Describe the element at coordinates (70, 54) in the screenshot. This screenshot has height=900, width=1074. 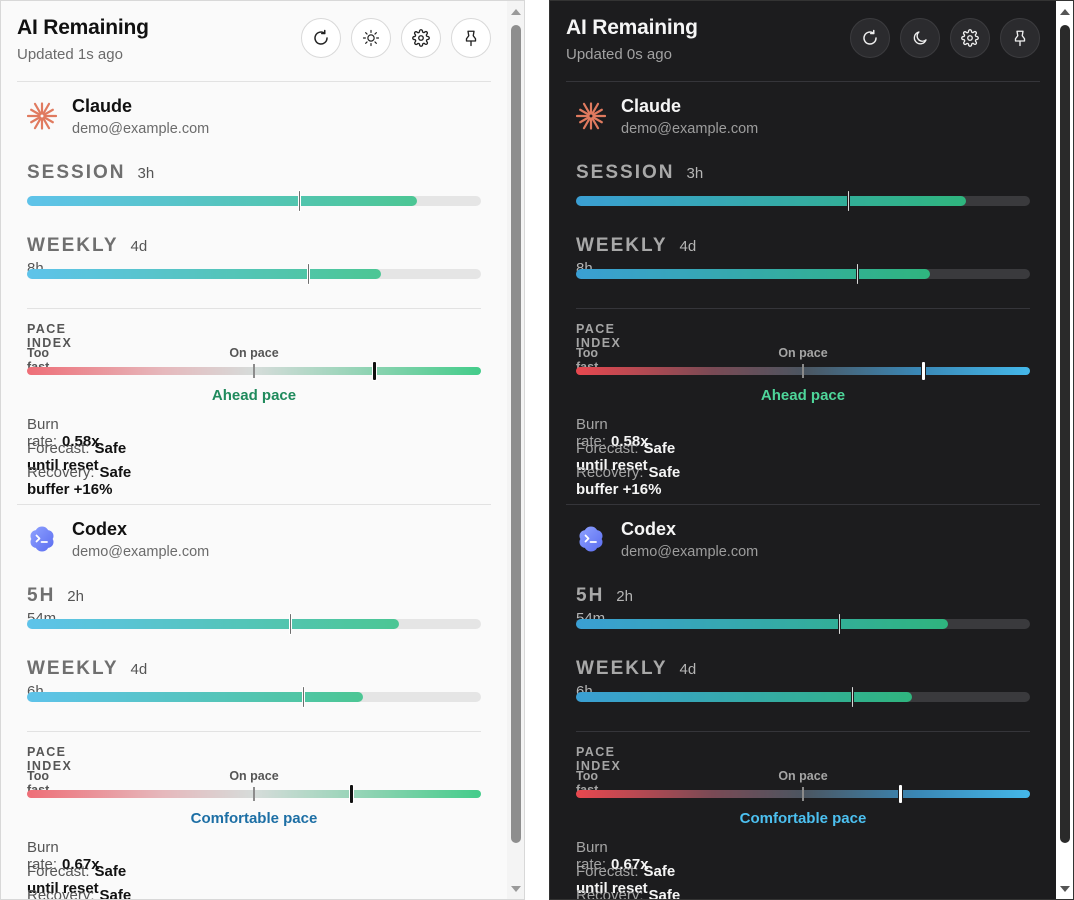
I see `updated-status: Updated 1s ago` at that location.